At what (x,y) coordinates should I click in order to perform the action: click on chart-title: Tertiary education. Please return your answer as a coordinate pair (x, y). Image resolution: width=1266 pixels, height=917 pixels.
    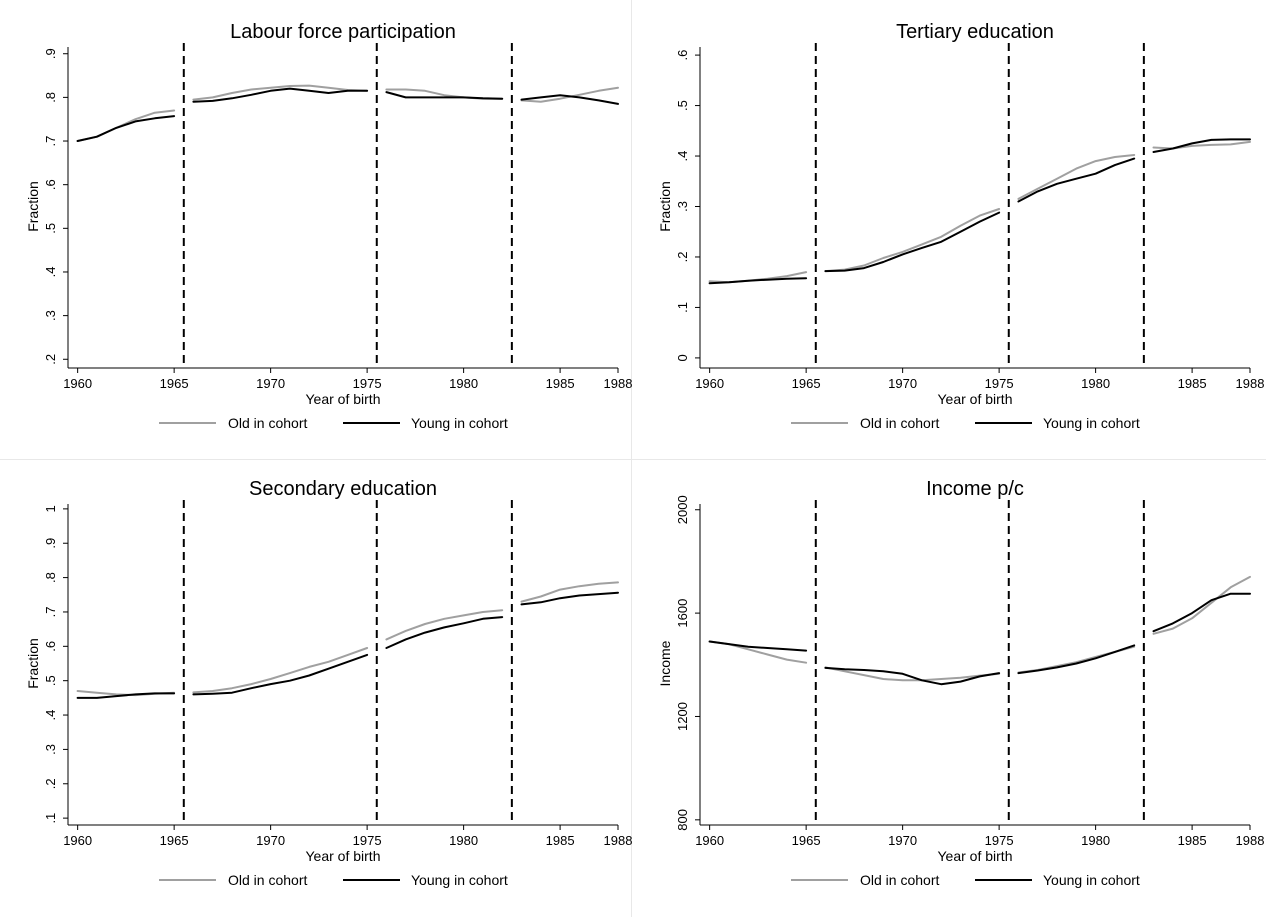
    Looking at the image, I should click on (975, 32).